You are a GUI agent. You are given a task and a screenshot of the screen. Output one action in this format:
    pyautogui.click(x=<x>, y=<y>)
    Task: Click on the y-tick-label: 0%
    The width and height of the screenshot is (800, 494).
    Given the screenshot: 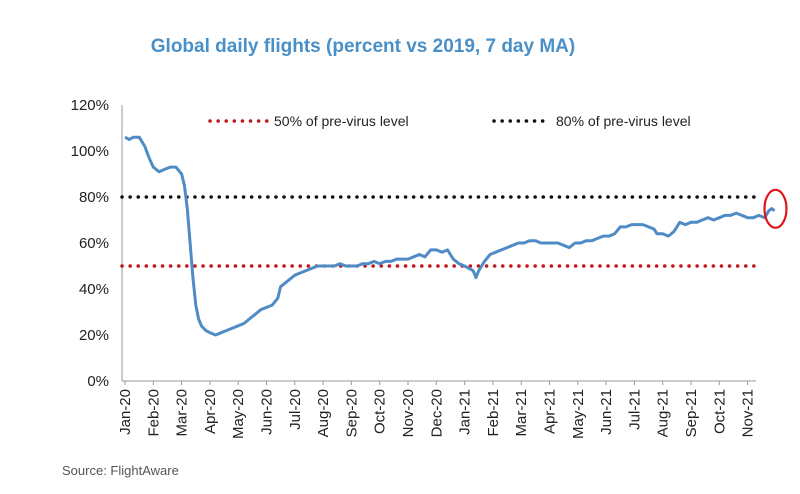 What is the action you would take?
    pyautogui.click(x=98, y=381)
    